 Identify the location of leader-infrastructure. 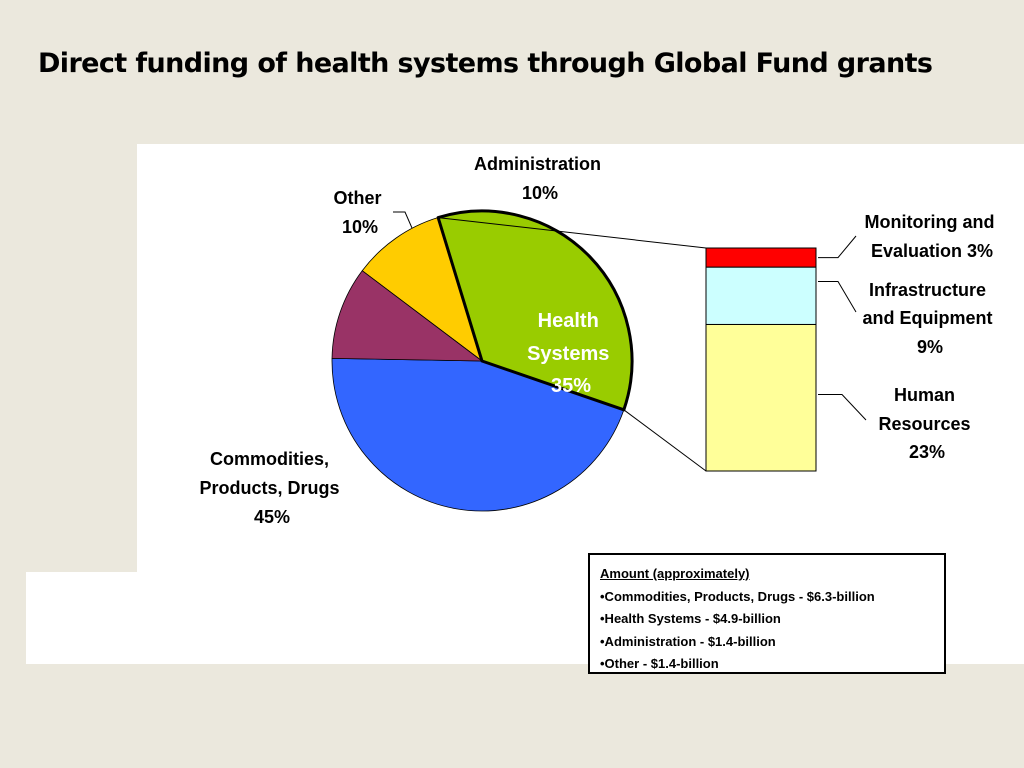
(837, 296).